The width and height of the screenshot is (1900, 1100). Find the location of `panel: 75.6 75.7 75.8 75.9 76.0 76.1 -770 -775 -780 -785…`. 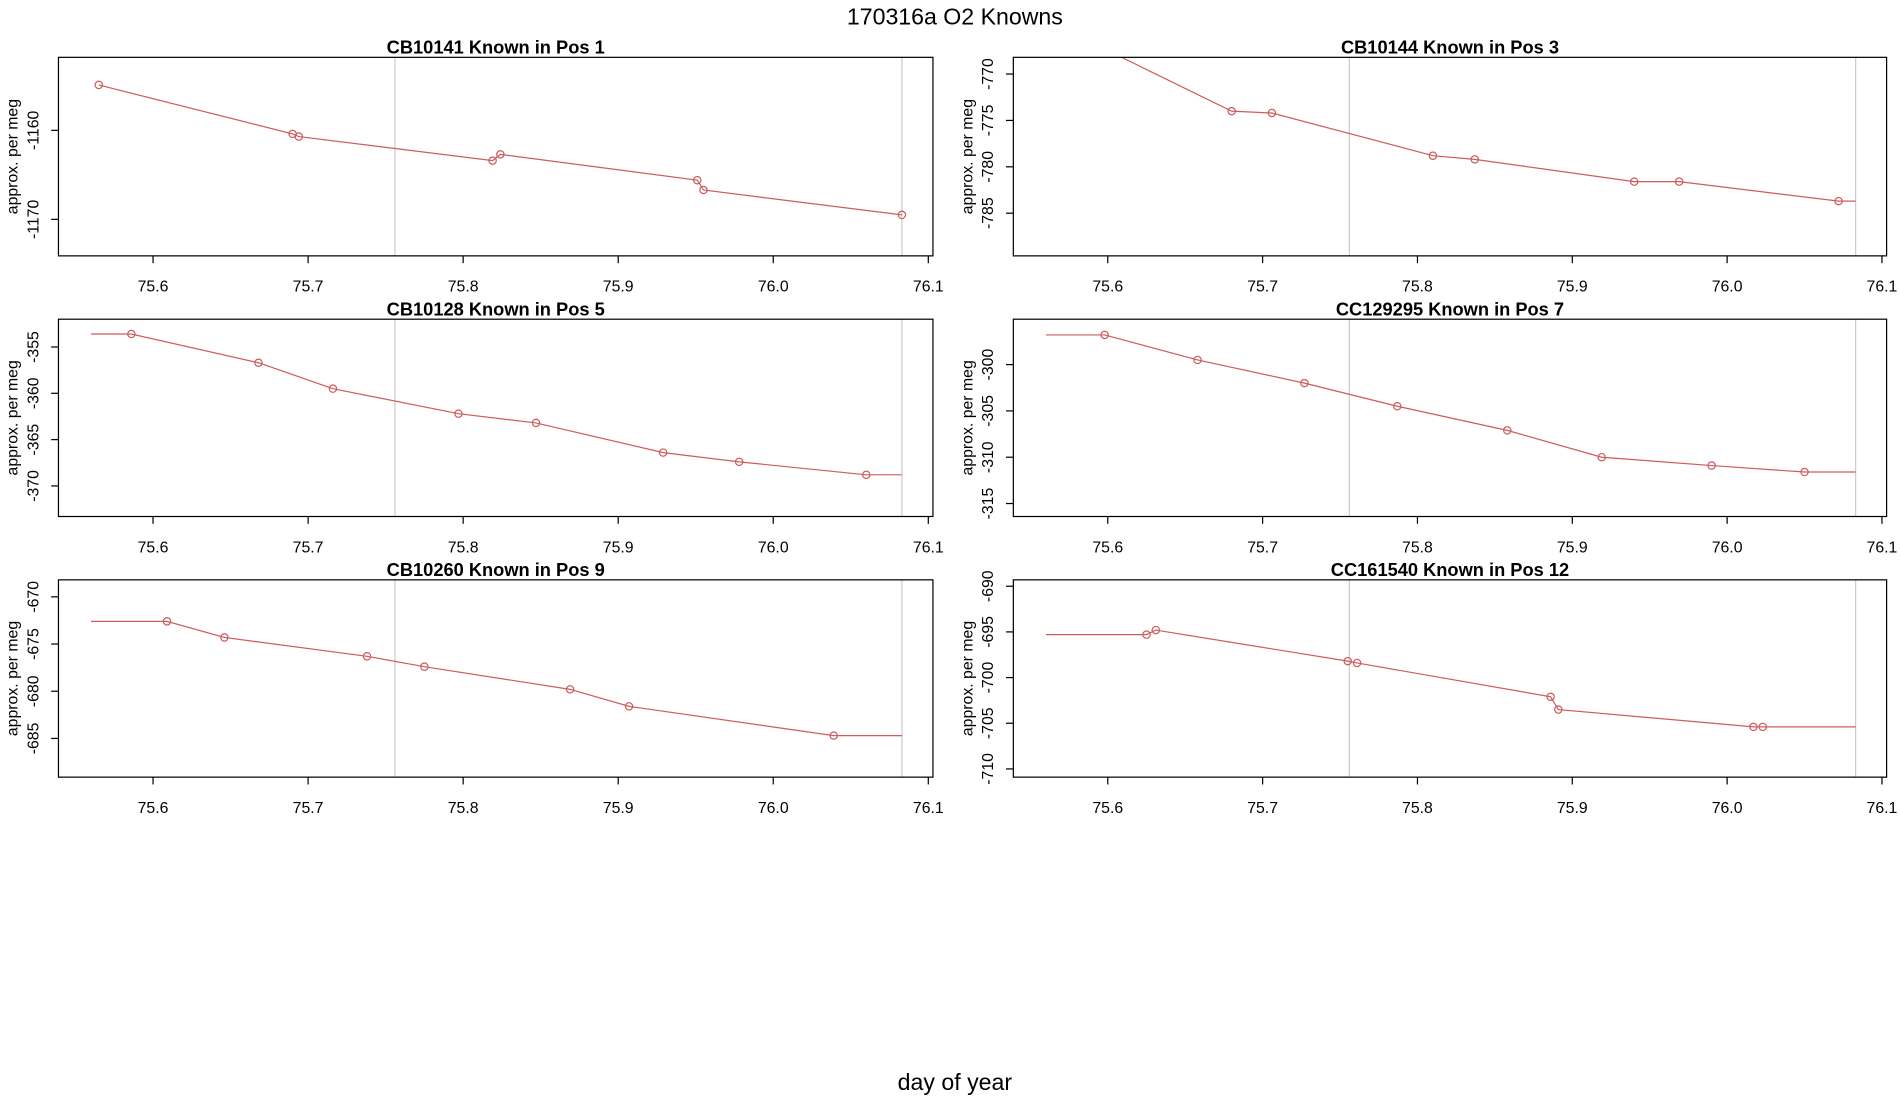

panel: 75.6 75.7 75.8 75.9 76.0 76.1 -770 -775 -780 -785… is located at coordinates (1428, 166).